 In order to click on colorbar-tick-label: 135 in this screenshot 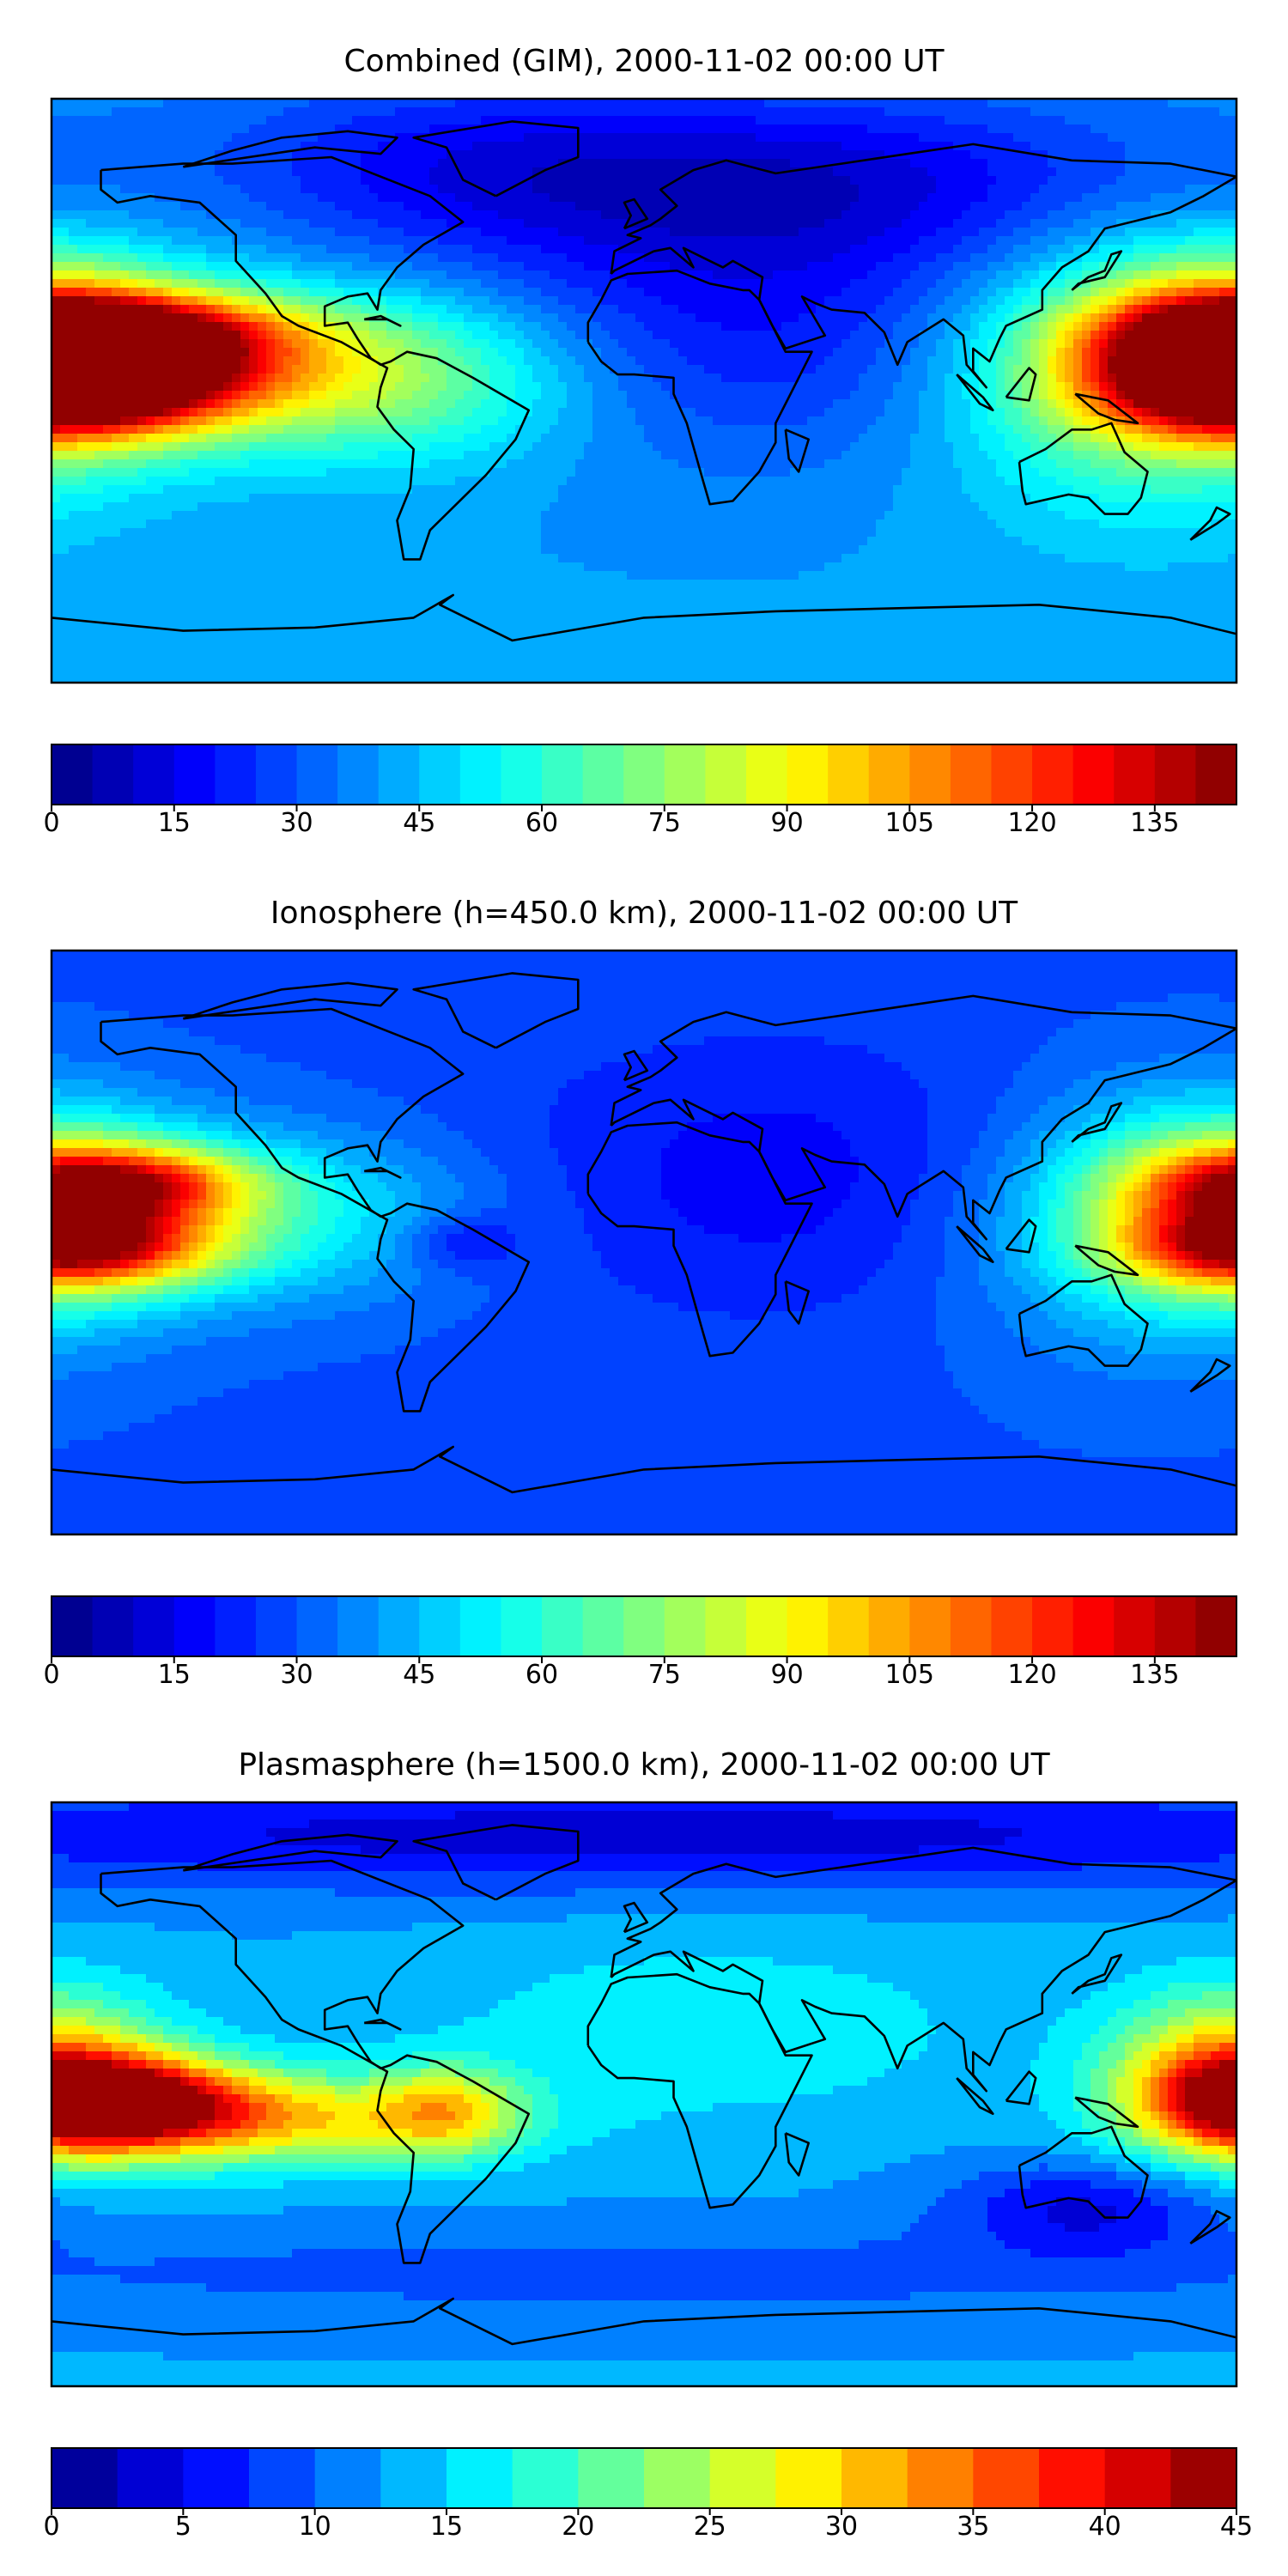, I will do `click(1155, 823)`.